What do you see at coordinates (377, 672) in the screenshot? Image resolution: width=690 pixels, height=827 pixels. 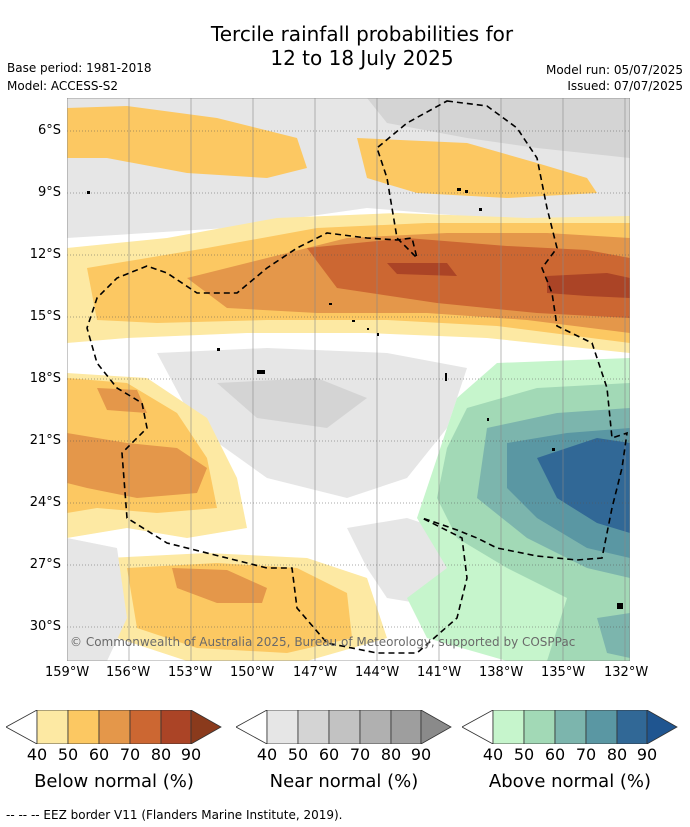 I see `lon-label: 144°W` at bounding box center [377, 672].